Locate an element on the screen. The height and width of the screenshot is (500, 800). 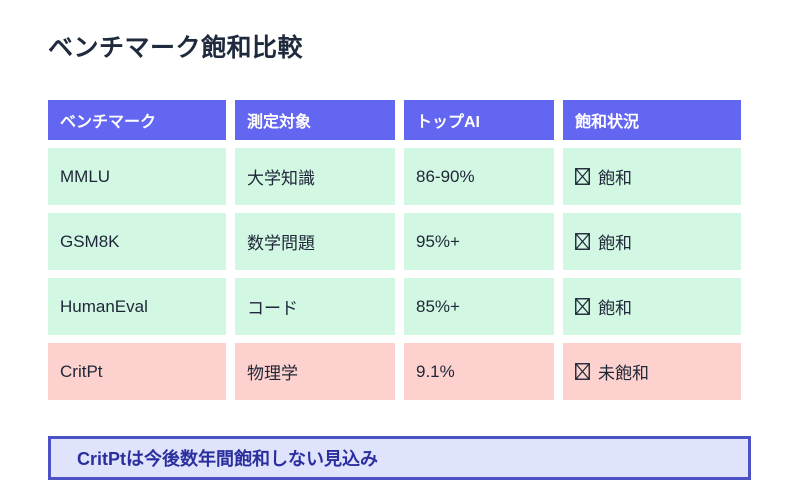
cell-top-ai: 95%+ is located at coordinates (479, 241).